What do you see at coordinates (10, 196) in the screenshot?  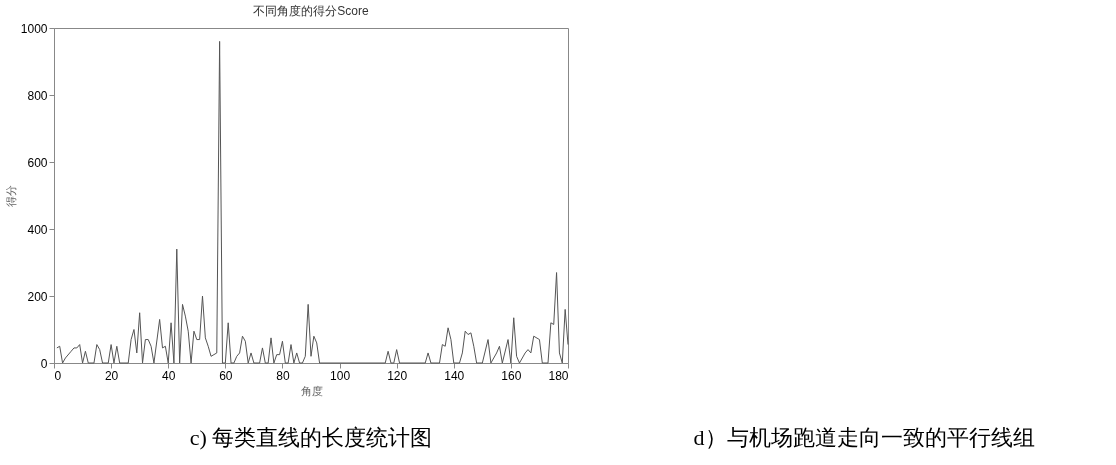 I see `y-axis-title: 得分` at bounding box center [10, 196].